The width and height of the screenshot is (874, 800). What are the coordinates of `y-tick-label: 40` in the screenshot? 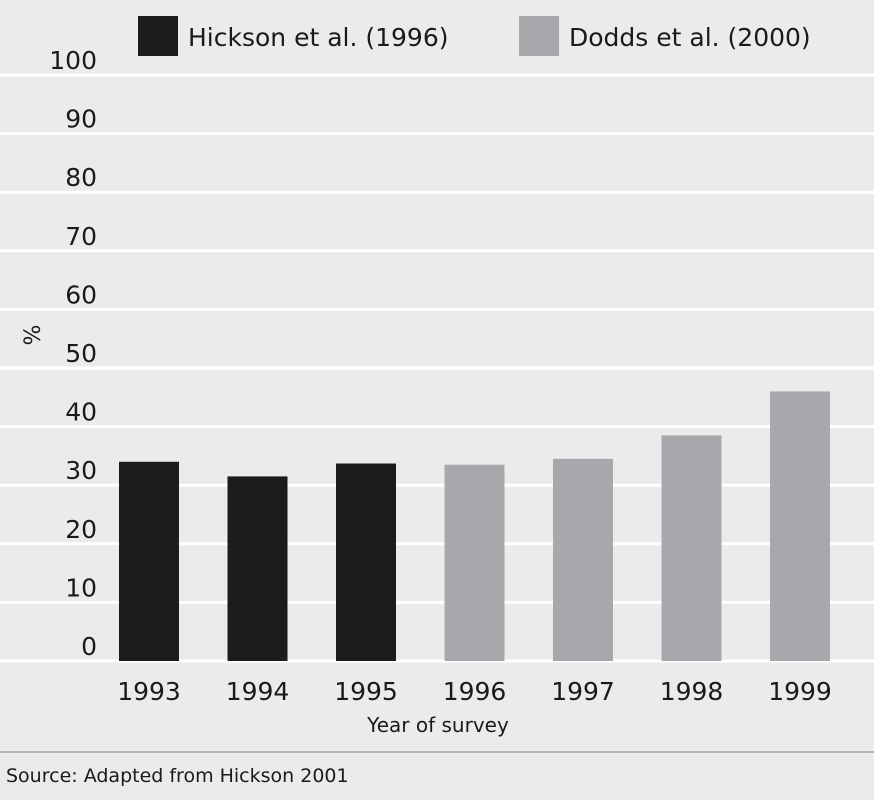 It's located at (81, 412).